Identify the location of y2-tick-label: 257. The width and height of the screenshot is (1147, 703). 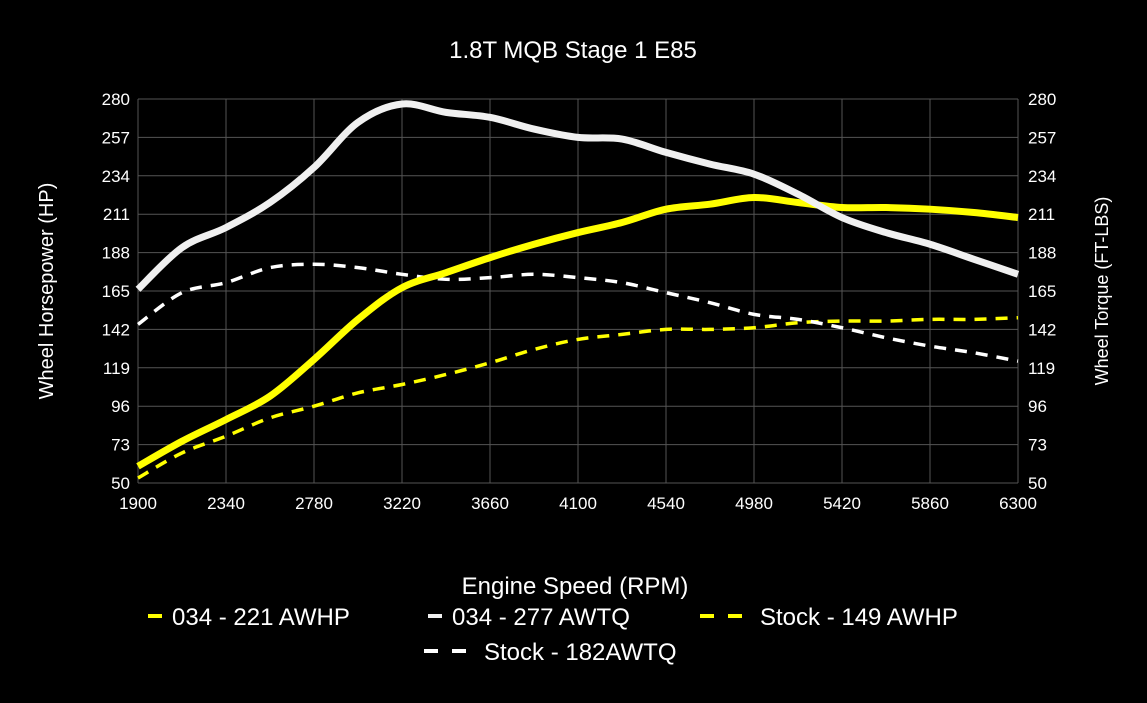
(1042, 137).